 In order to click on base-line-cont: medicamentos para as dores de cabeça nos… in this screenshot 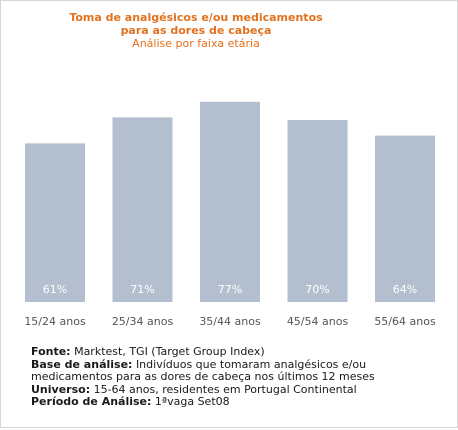, I will do `click(203, 376)`.